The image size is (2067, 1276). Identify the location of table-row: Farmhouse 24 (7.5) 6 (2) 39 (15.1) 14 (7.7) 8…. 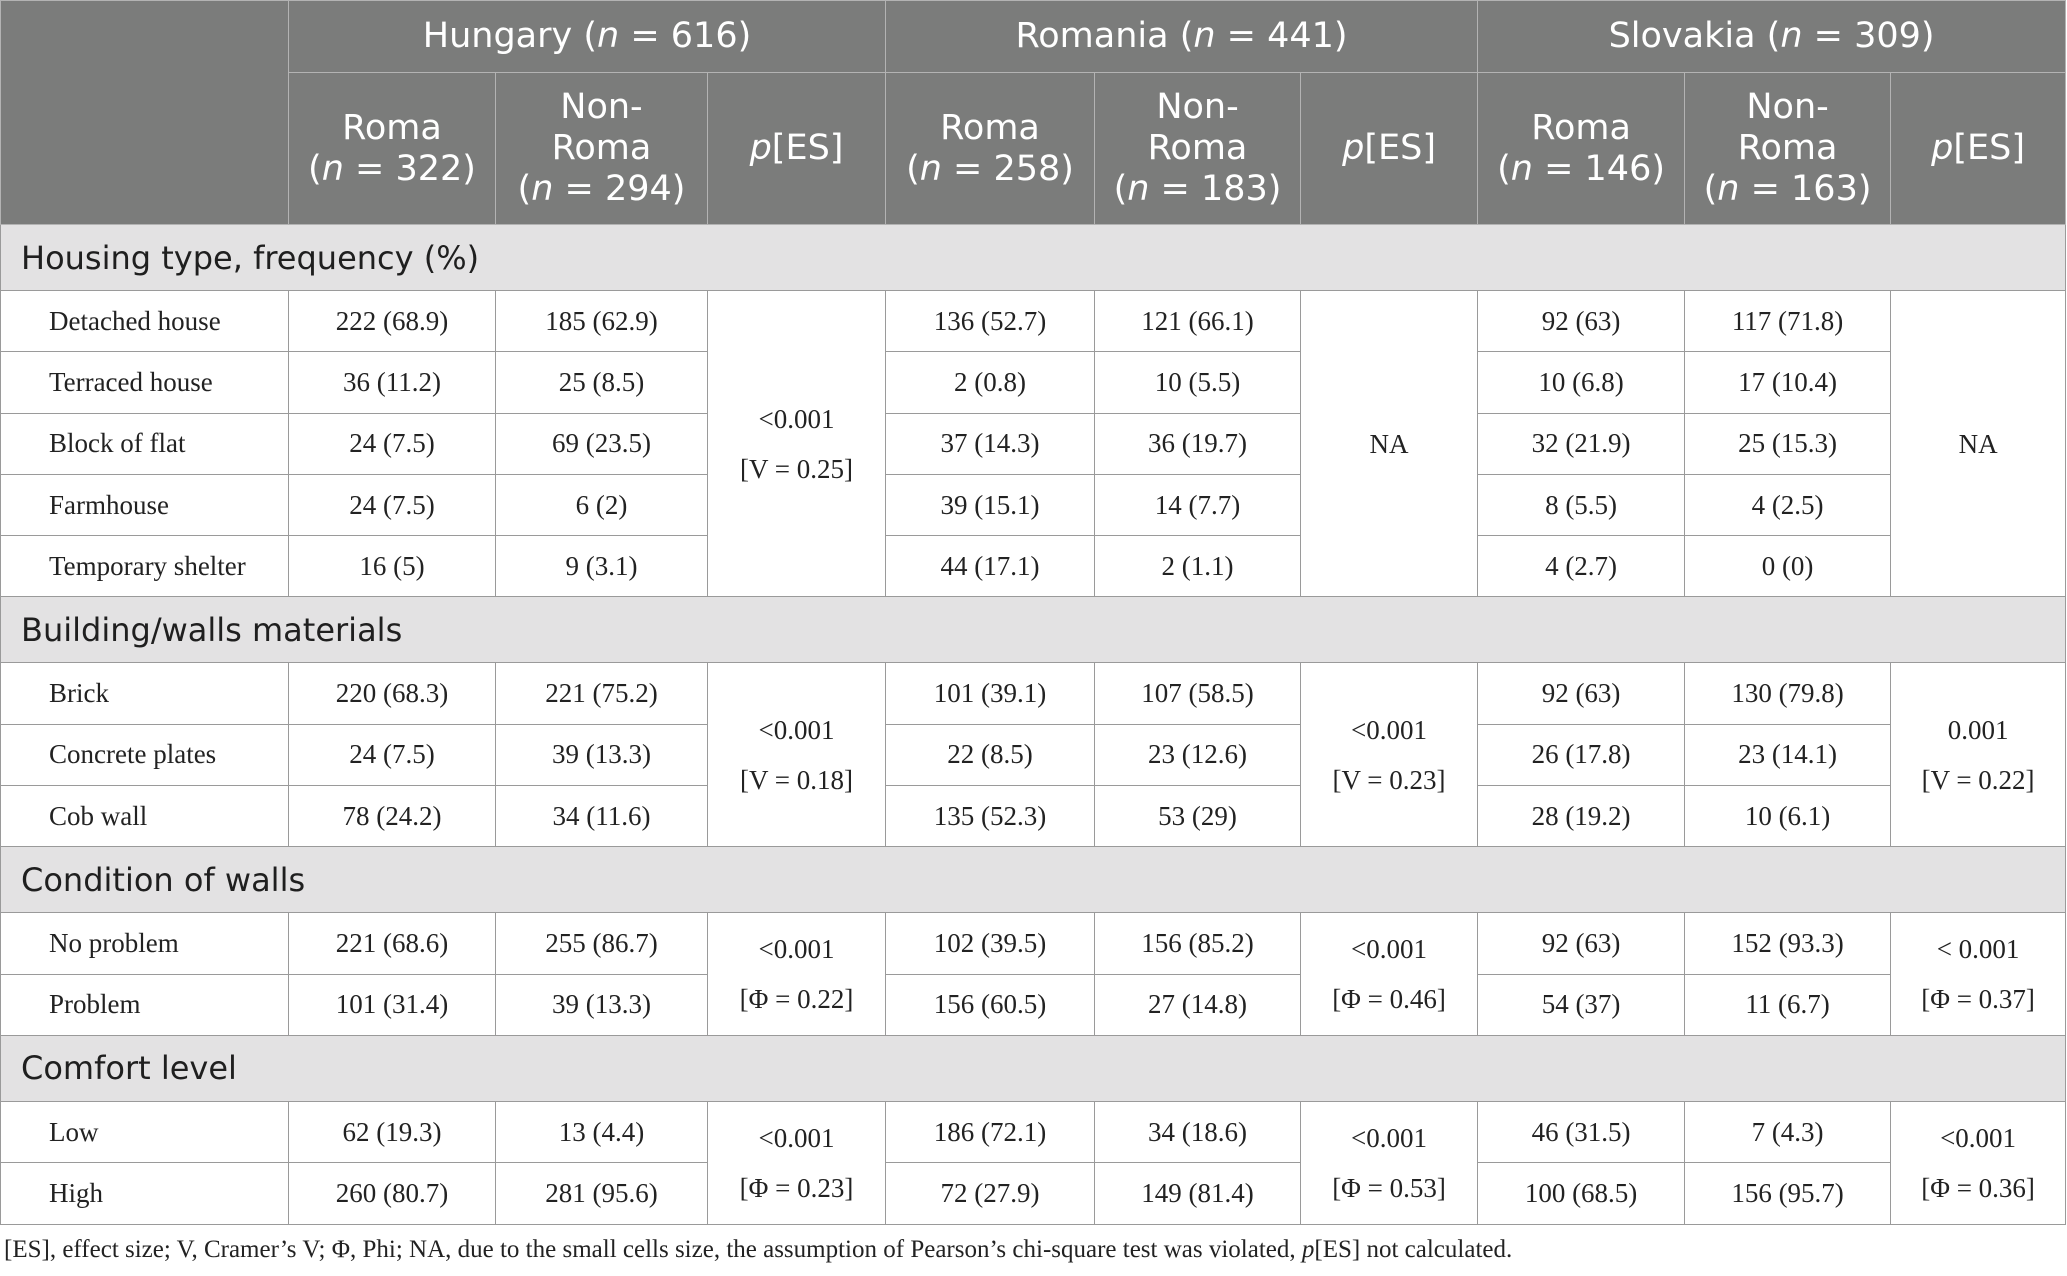
(1033, 505).